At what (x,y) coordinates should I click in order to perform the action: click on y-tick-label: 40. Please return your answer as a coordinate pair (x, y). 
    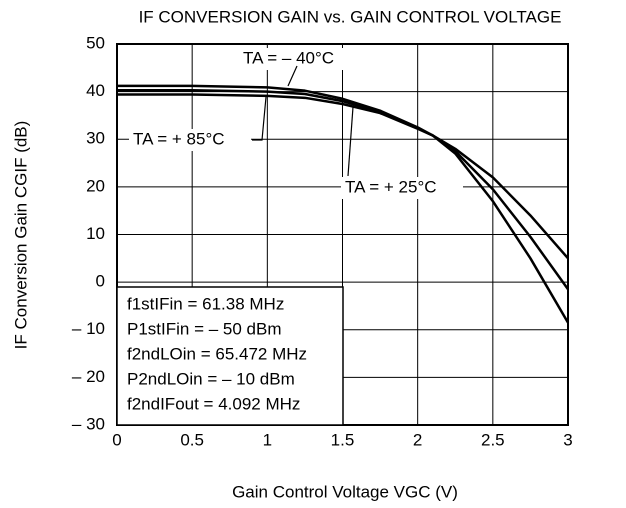
    Looking at the image, I should click on (95, 90).